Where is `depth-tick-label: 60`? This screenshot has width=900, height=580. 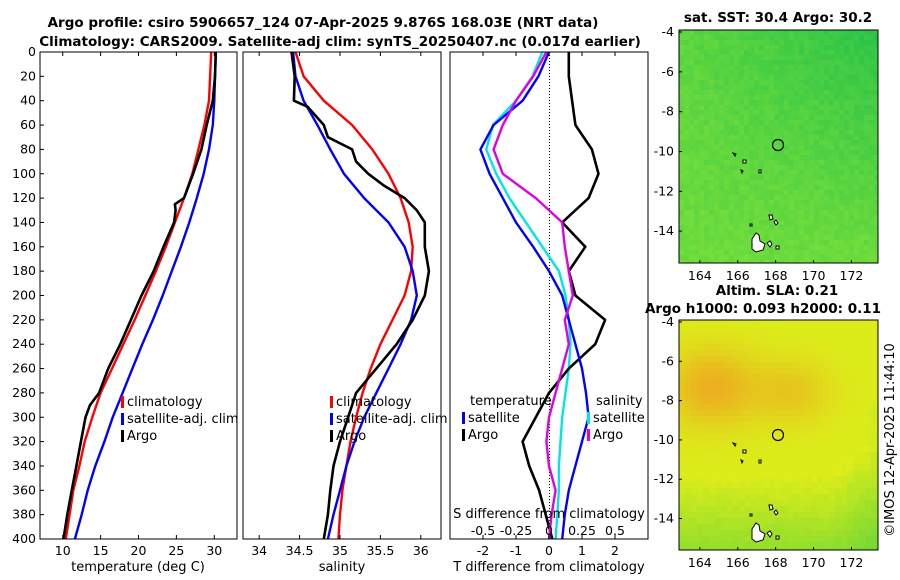
depth-tick-label: 60 is located at coordinates (28, 124).